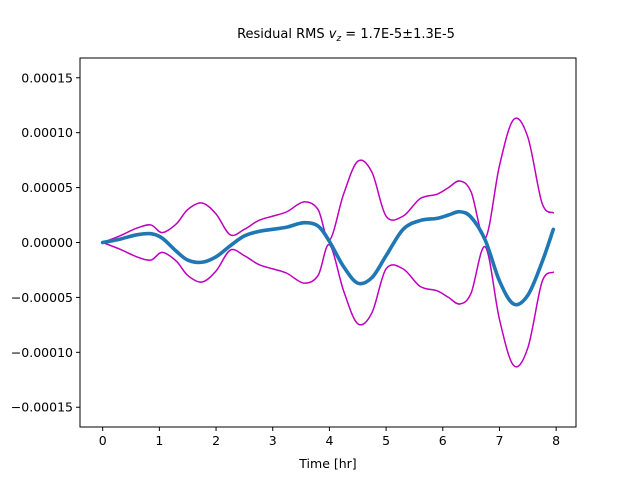 The height and width of the screenshot is (480, 640). What do you see at coordinates (327, 463) in the screenshot?
I see `x-axis-label: Time [hr]` at bounding box center [327, 463].